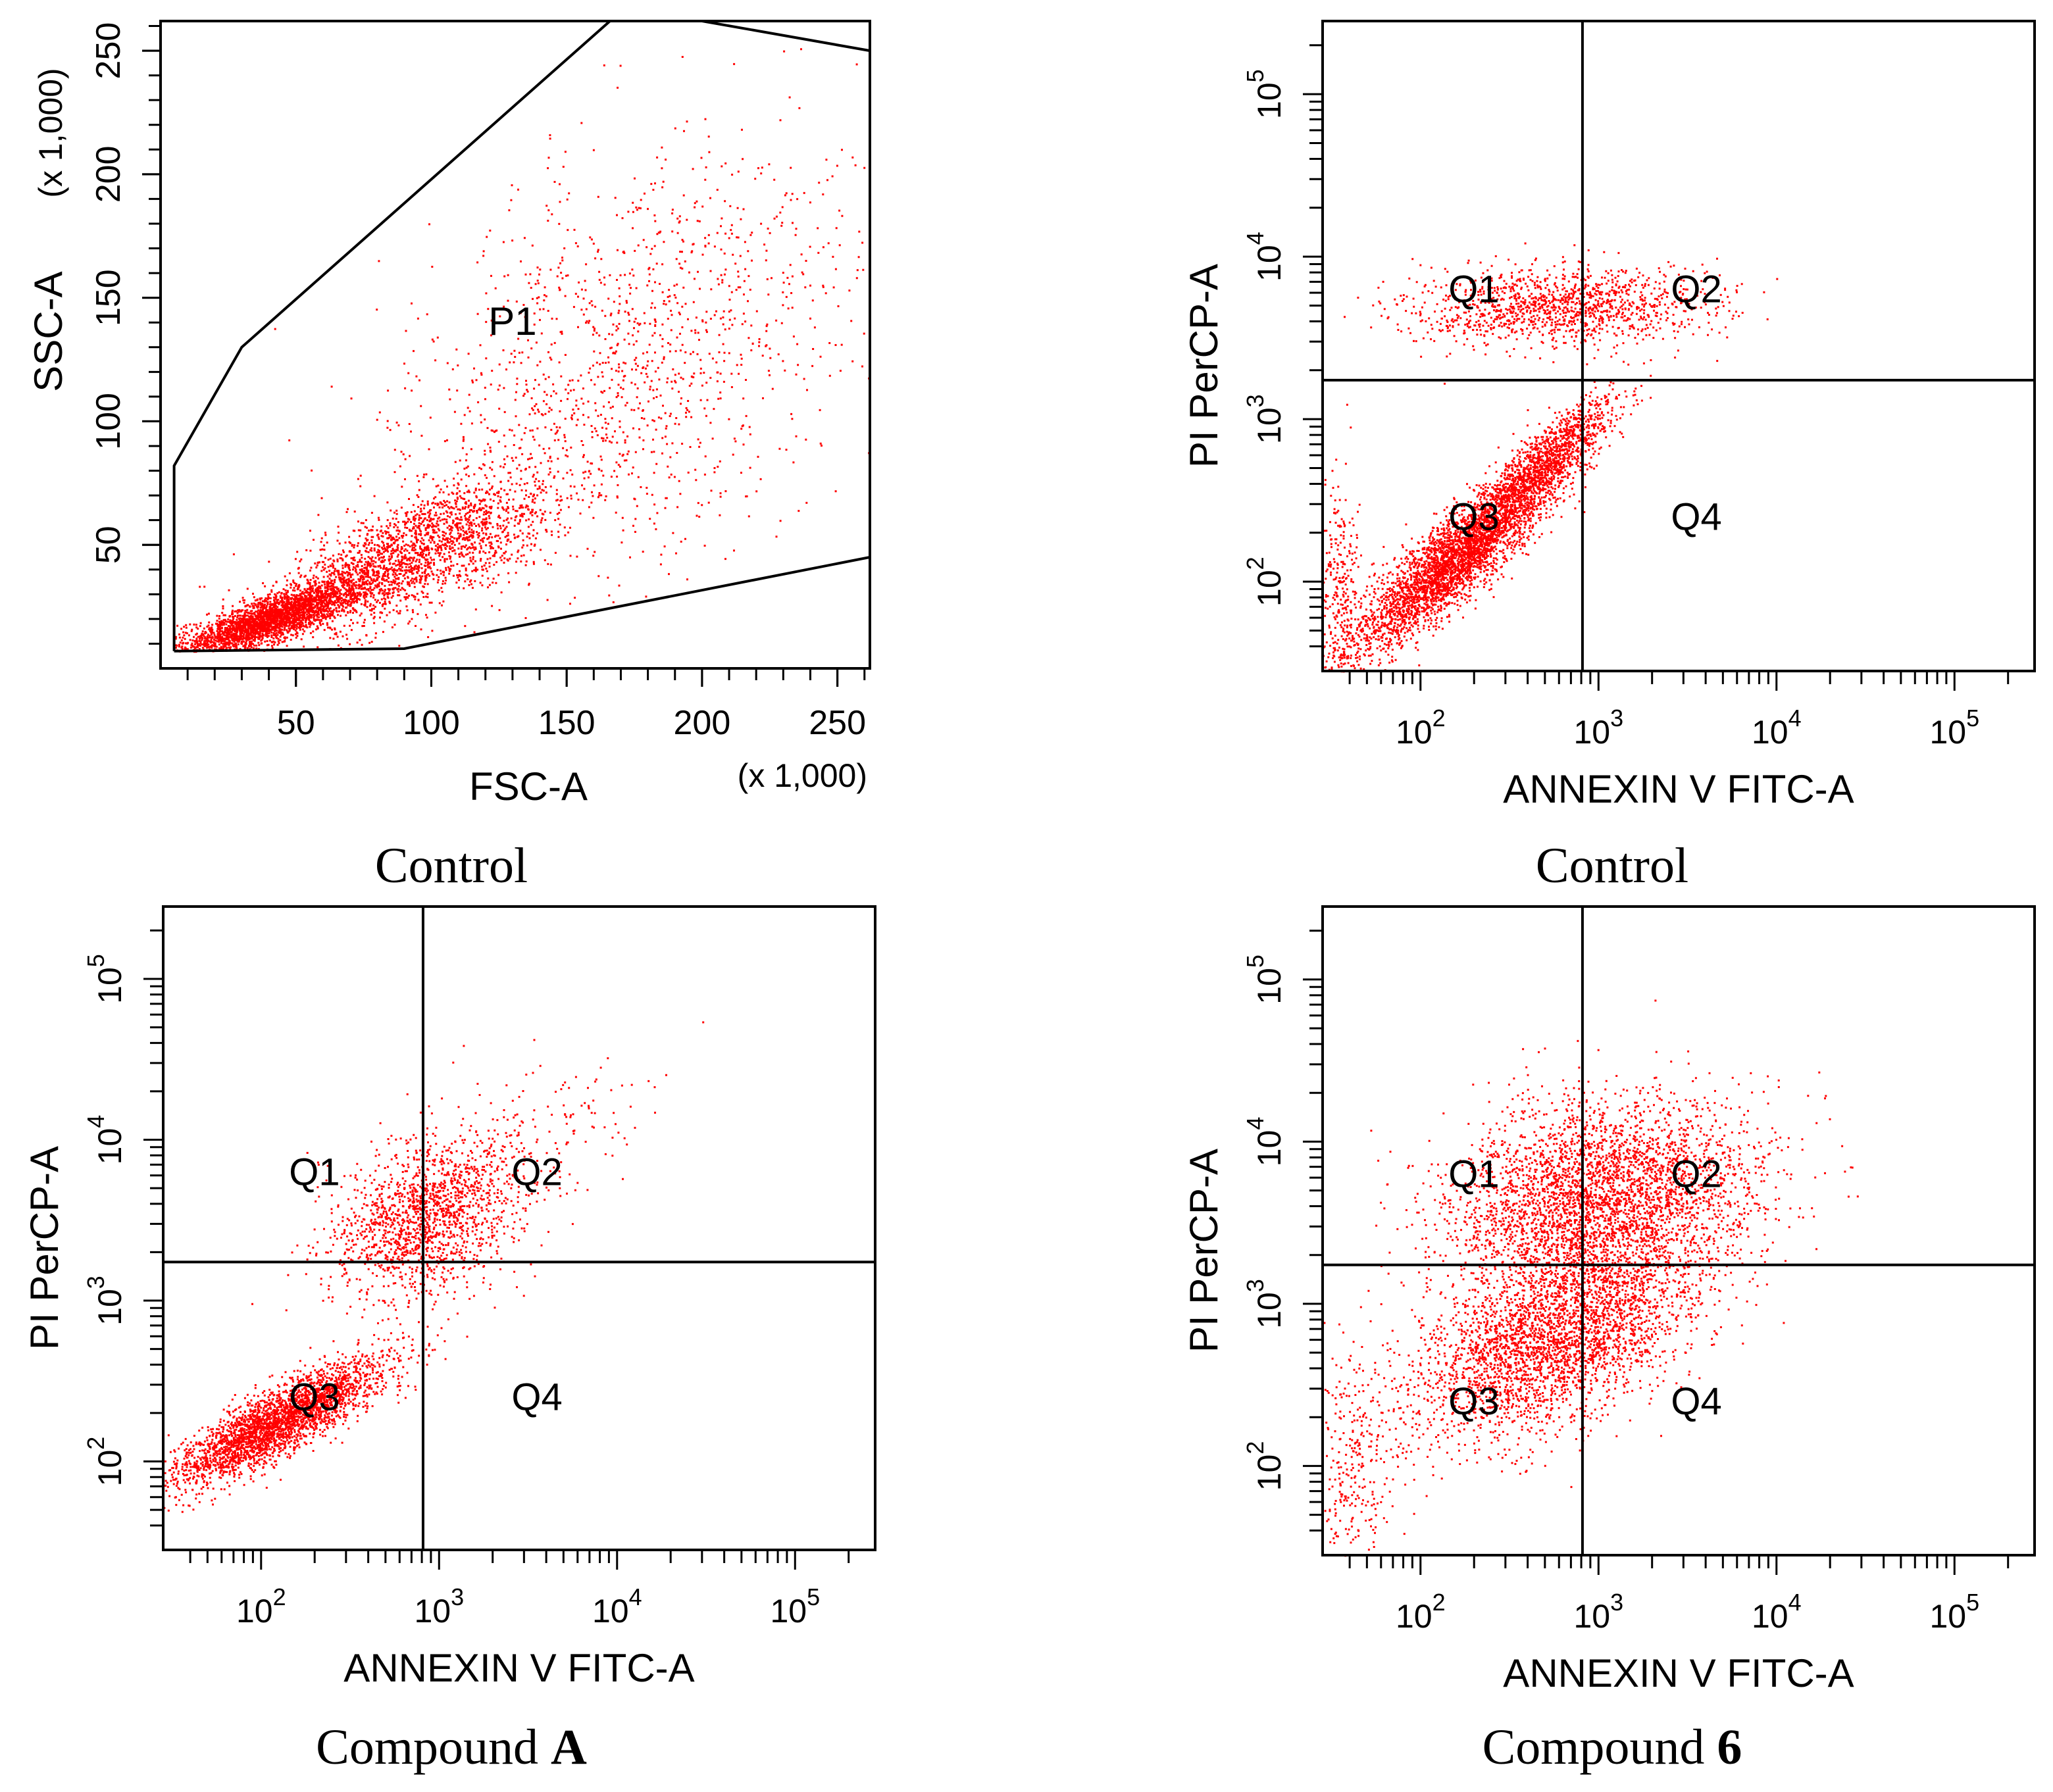 The image size is (2053, 1792). I want to click on y-tick-label: 200, so click(108, 174).